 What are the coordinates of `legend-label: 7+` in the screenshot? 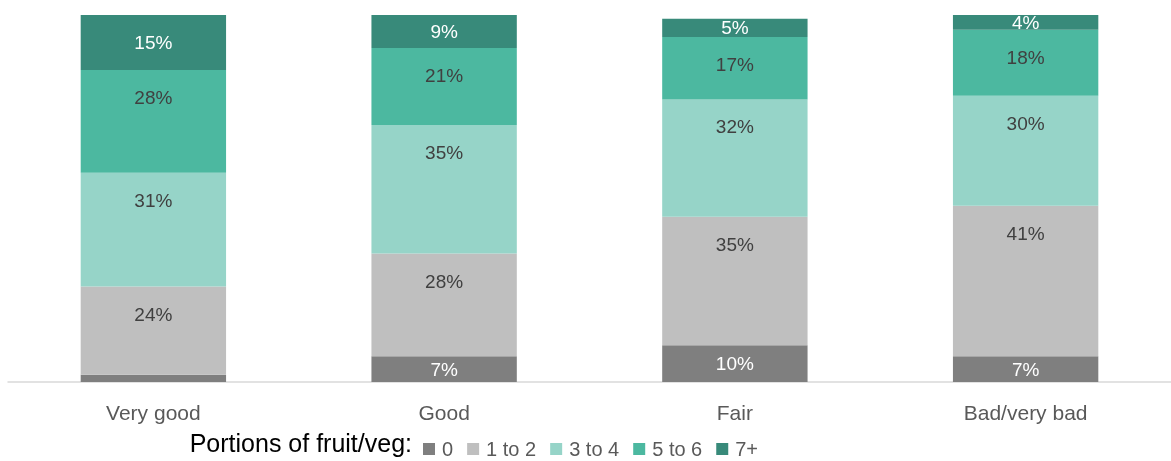 It's located at (747, 449).